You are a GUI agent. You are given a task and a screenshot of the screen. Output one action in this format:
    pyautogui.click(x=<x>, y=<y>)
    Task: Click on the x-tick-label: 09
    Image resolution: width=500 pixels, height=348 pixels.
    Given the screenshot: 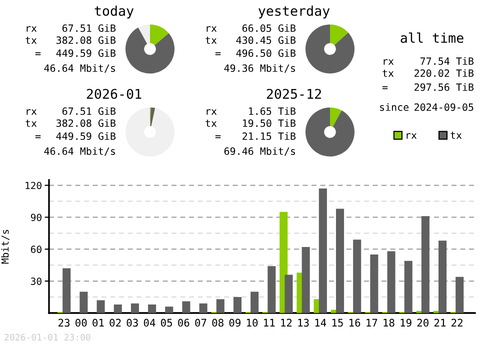 What is the action you would take?
    pyautogui.click(x=234, y=322)
    